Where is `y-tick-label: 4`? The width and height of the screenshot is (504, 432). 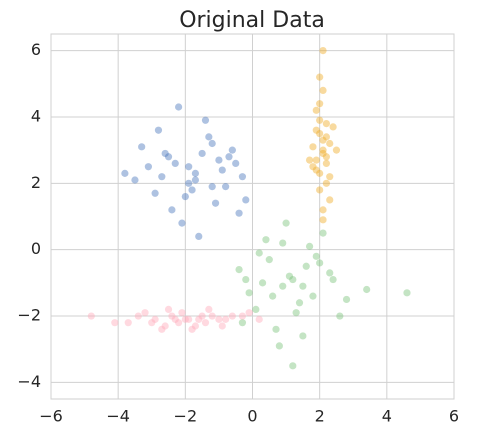 y-tick-label: 4 is located at coordinates (36, 115).